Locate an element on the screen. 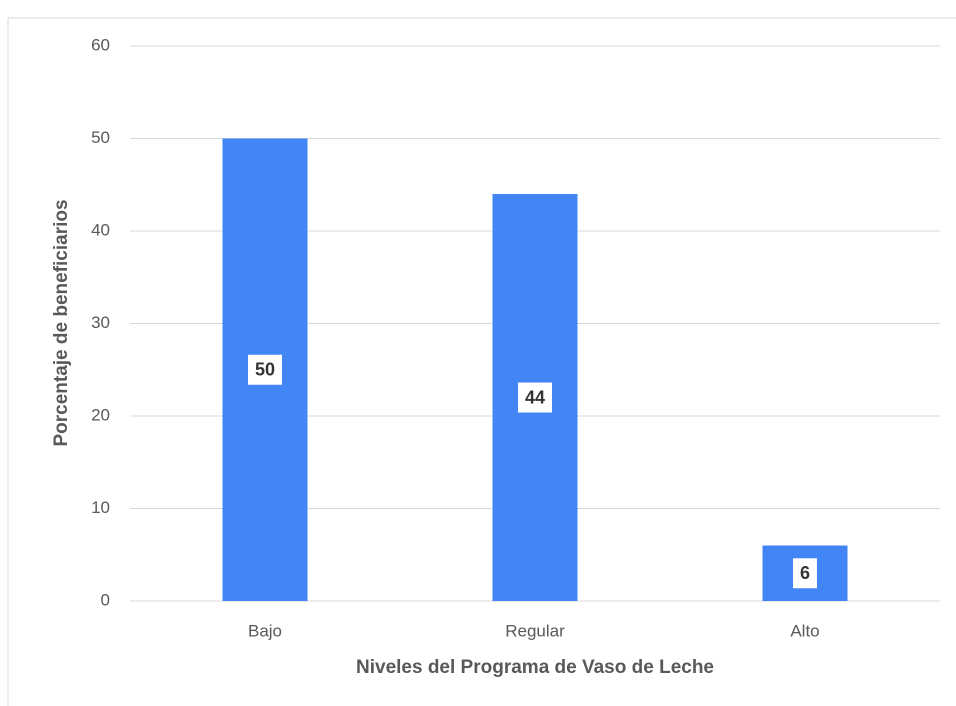 The width and height of the screenshot is (956, 706). data-label: 44 is located at coordinates (535, 397).